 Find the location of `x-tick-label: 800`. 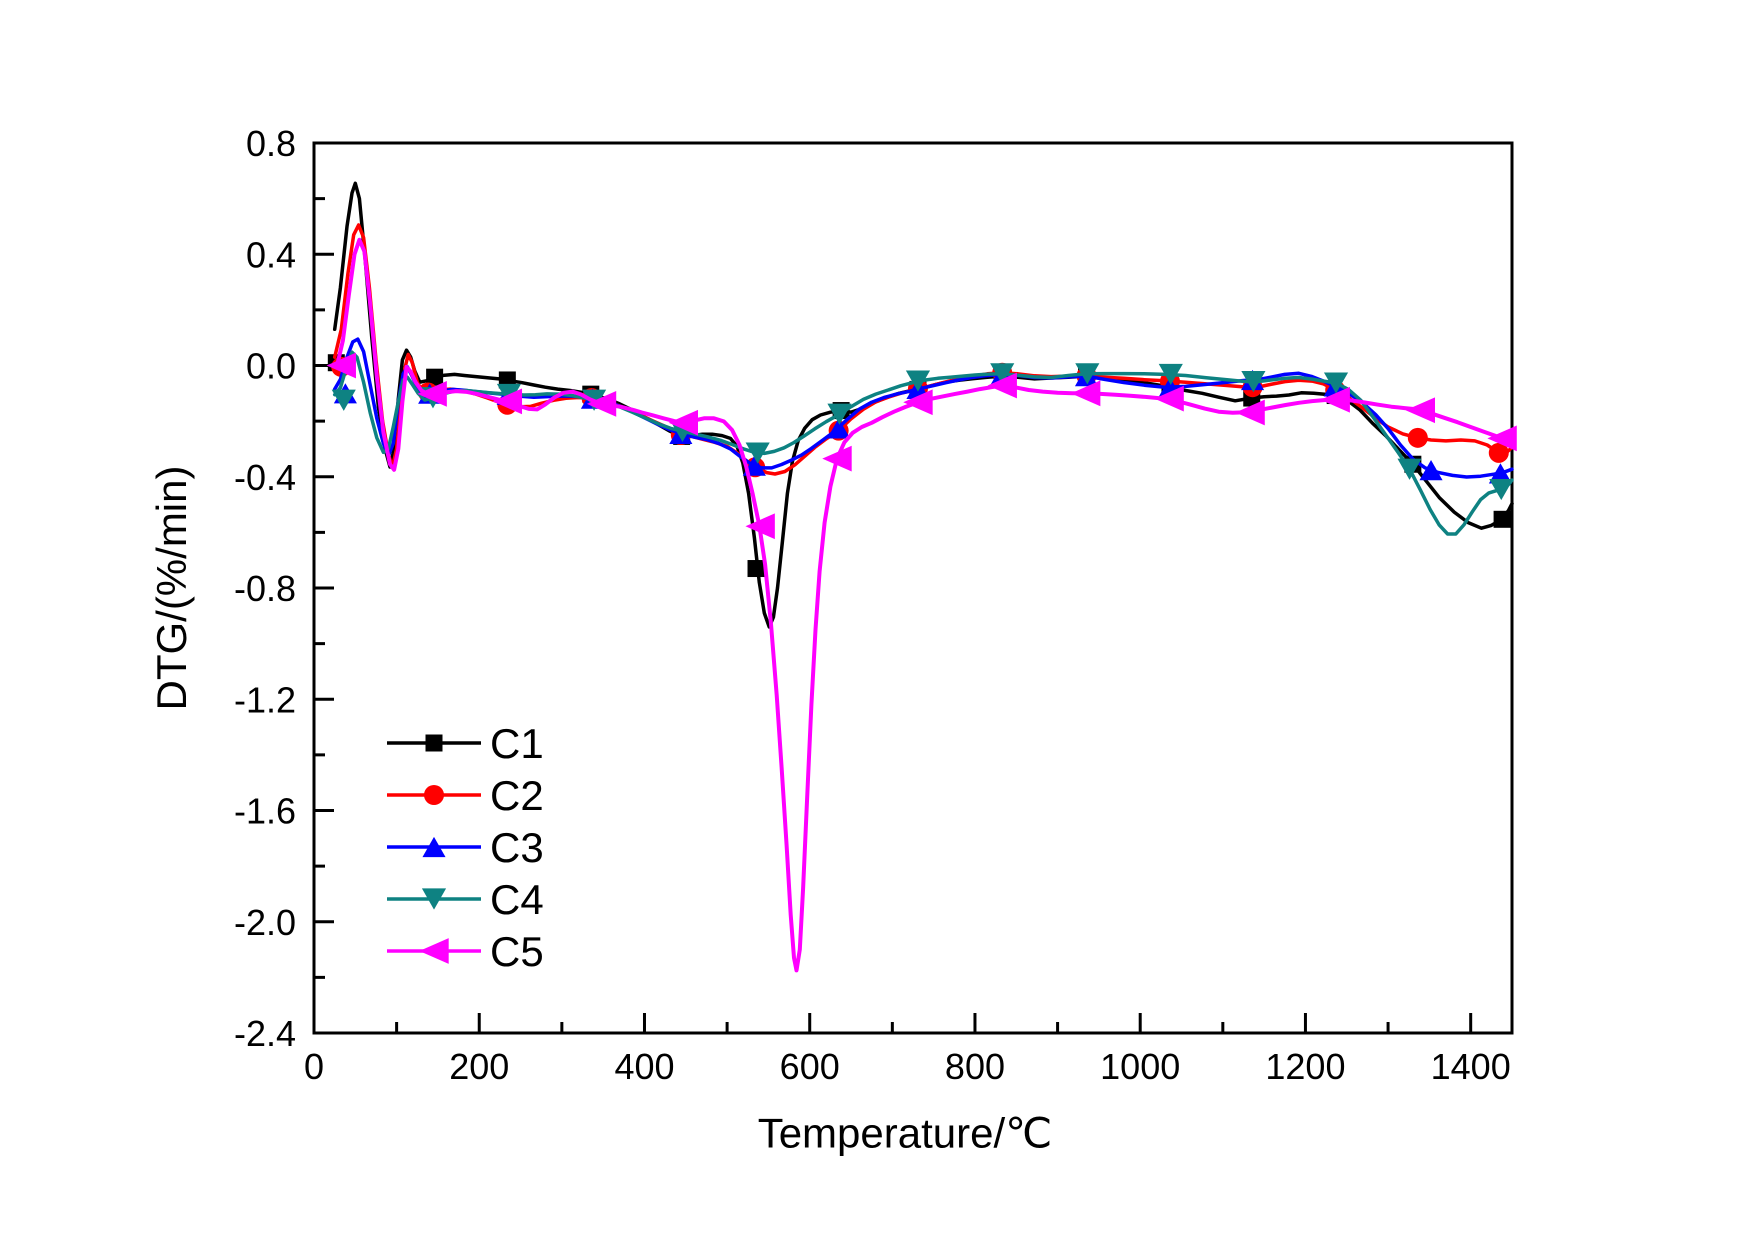

x-tick-label: 800 is located at coordinates (975, 1066).